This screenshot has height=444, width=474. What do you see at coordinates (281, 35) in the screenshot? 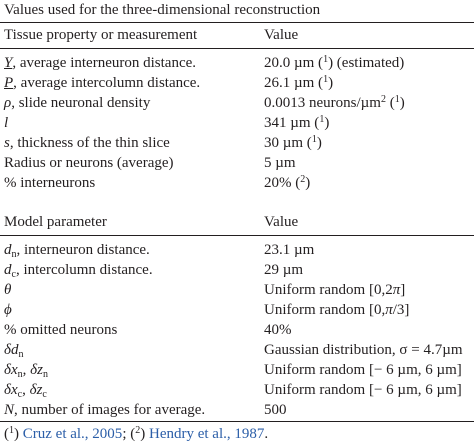
I see `table1-header-col2: Value` at bounding box center [281, 35].